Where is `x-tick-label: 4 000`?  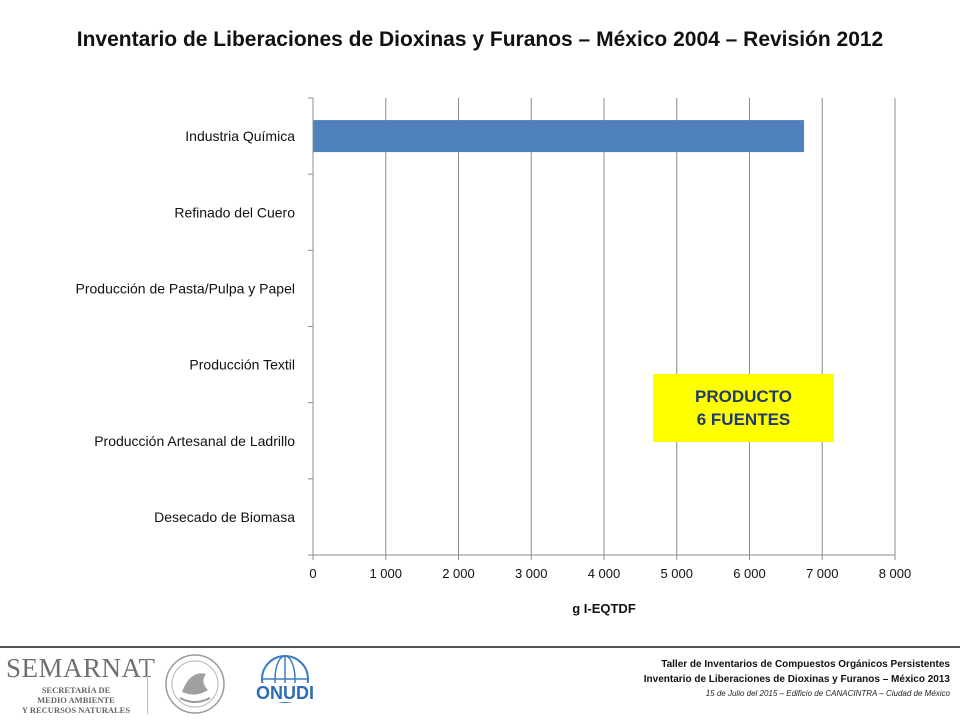 x-tick-label: 4 000 is located at coordinates (604, 573).